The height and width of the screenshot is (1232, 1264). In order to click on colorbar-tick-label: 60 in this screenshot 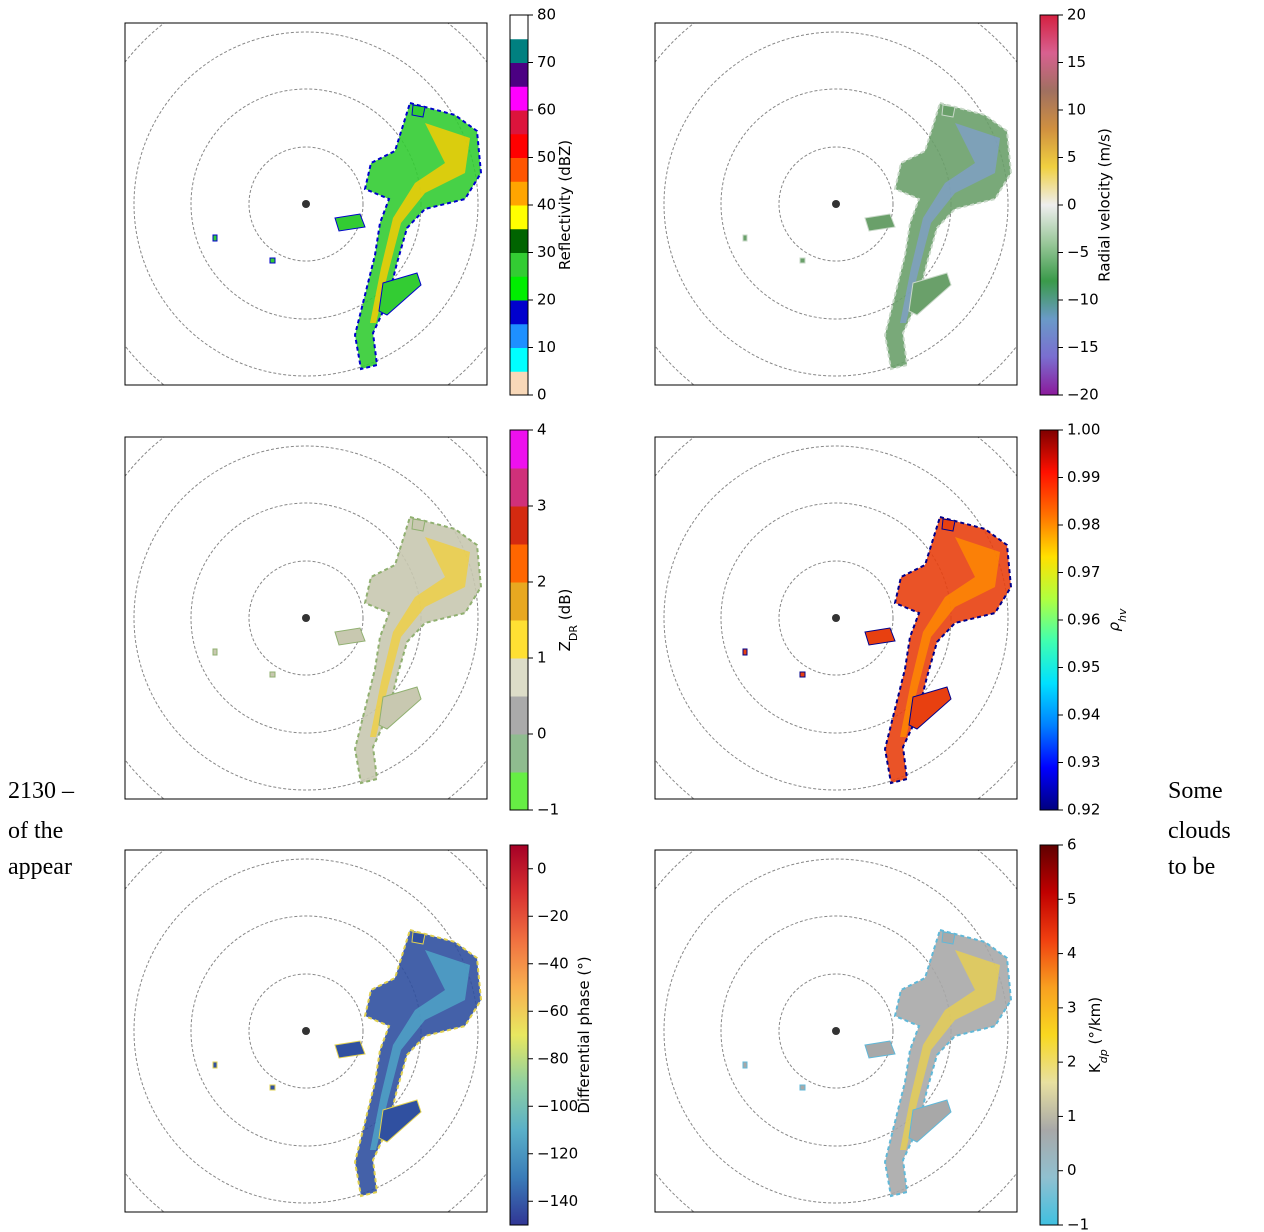, I will do `click(546, 110)`.